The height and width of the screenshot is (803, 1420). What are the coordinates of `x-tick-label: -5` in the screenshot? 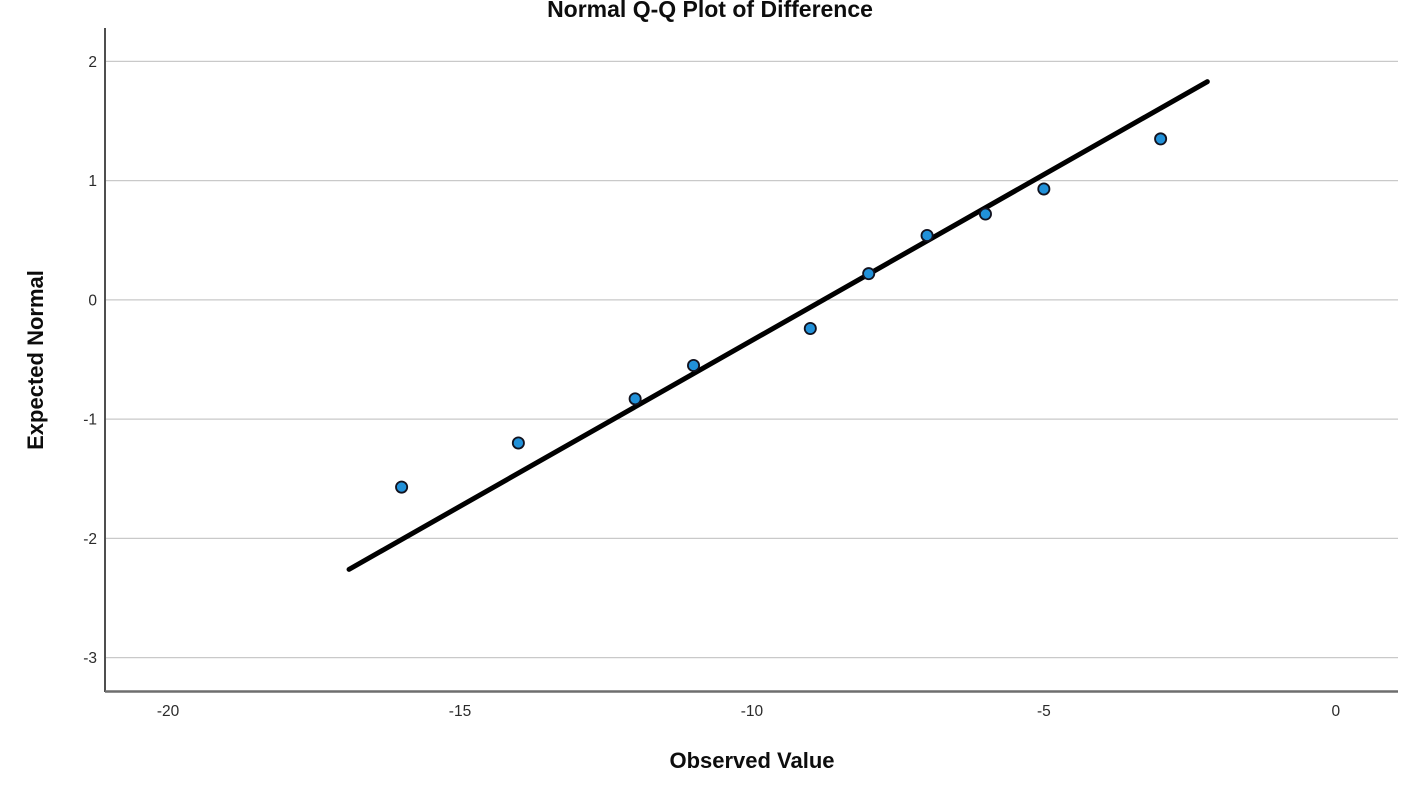 It's located at (1044, 711).